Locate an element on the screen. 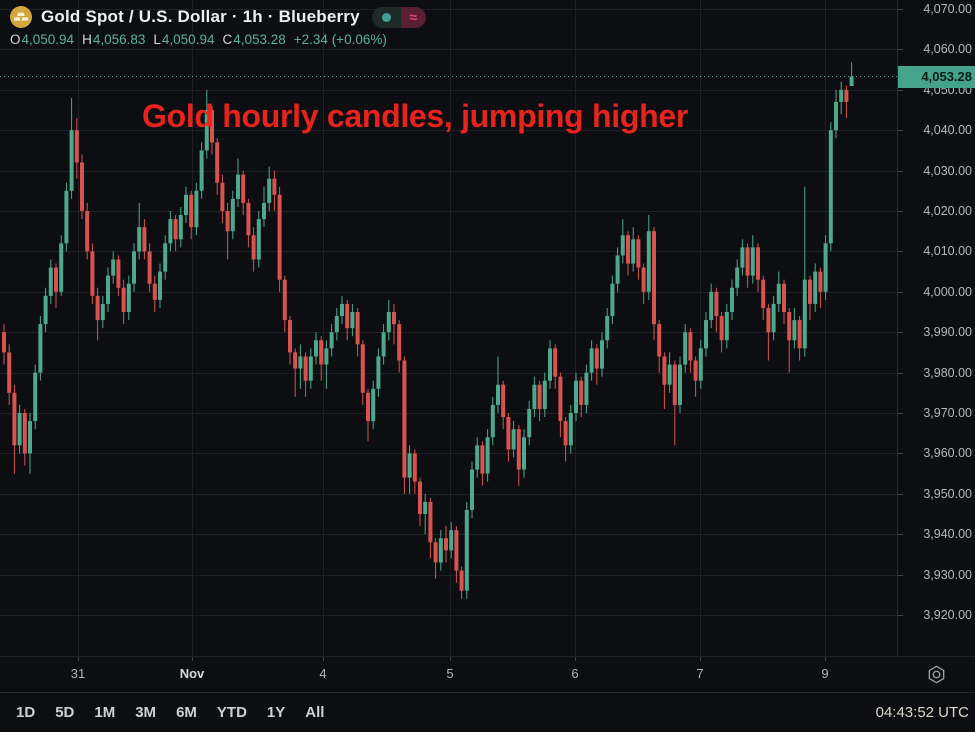 This screenshot has height=732, width=975. range-button-3m: 3M is located at coordinates (146, 712).